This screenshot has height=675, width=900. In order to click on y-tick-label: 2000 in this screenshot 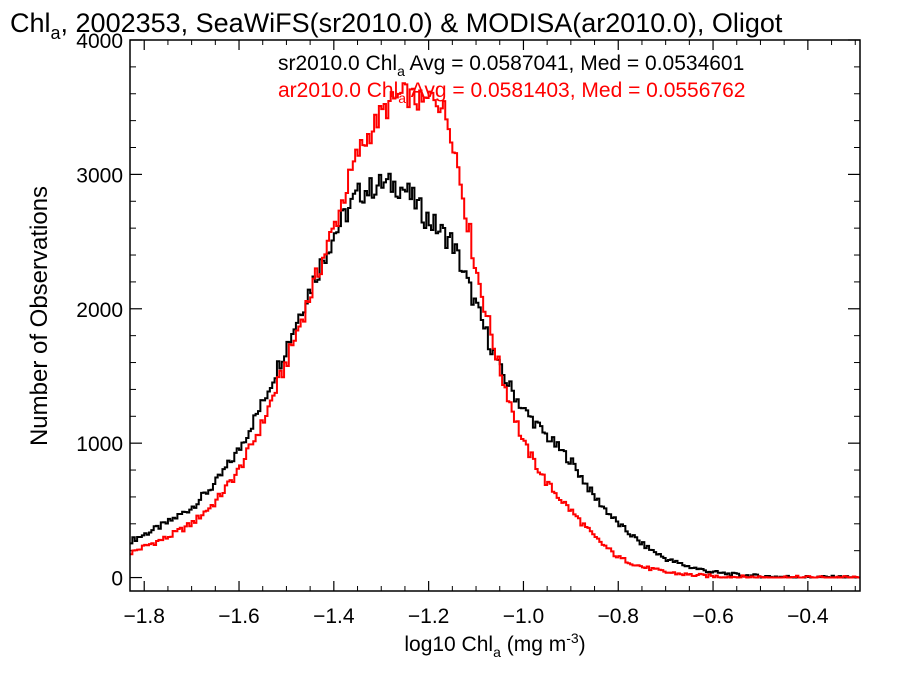, I will do `click(99, 310)`.